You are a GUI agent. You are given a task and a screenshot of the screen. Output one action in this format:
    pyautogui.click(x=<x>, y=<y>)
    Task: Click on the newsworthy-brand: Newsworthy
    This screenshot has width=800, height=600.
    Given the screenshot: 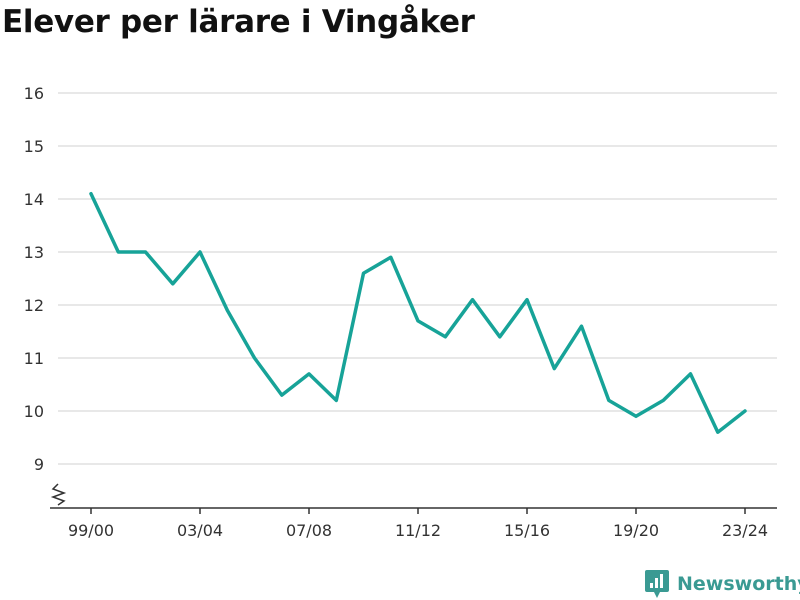 What is the action you would take?
    pyautogui.click(x=722, y=584)
    